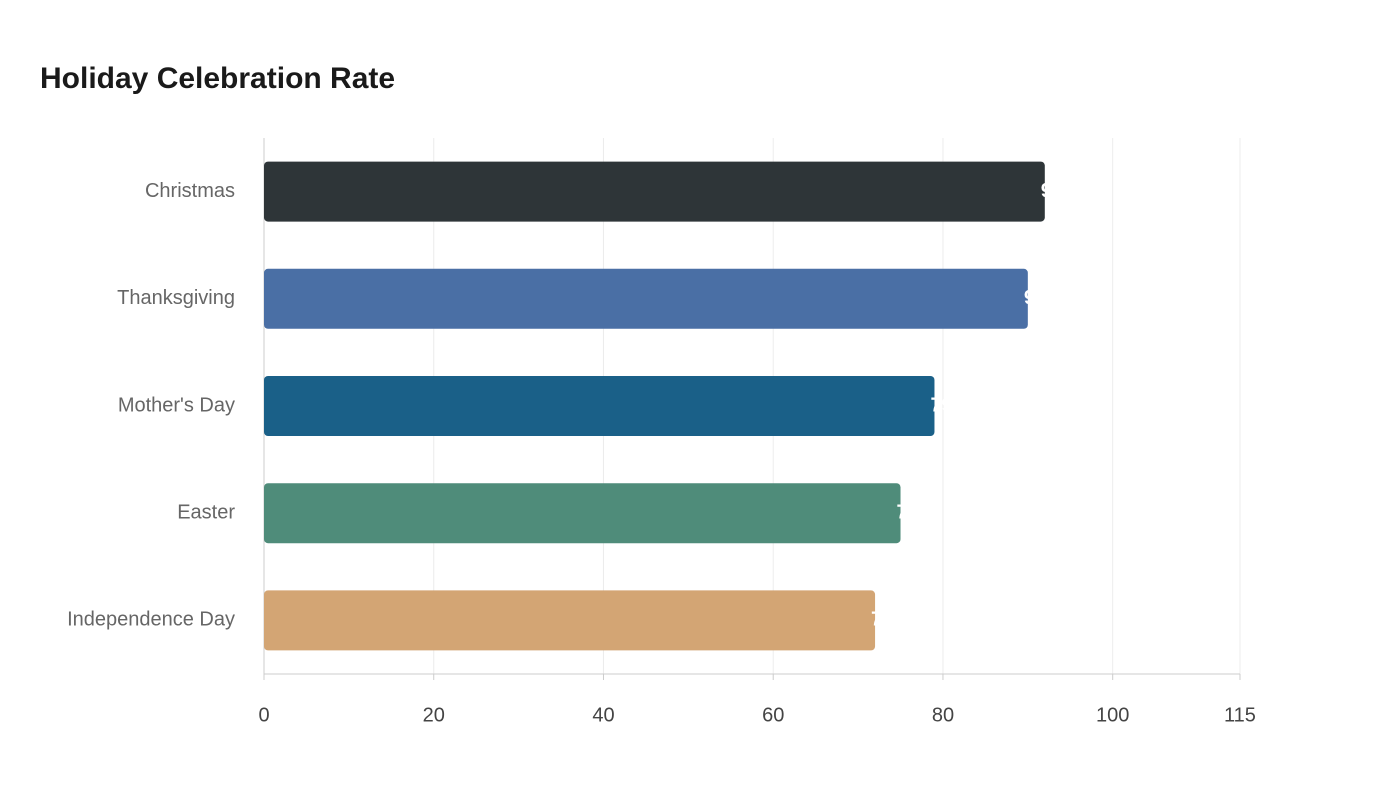  Describe the element at coordinates (943, 715) in the screenshot. I see `x-tick-label: 80` at that location.